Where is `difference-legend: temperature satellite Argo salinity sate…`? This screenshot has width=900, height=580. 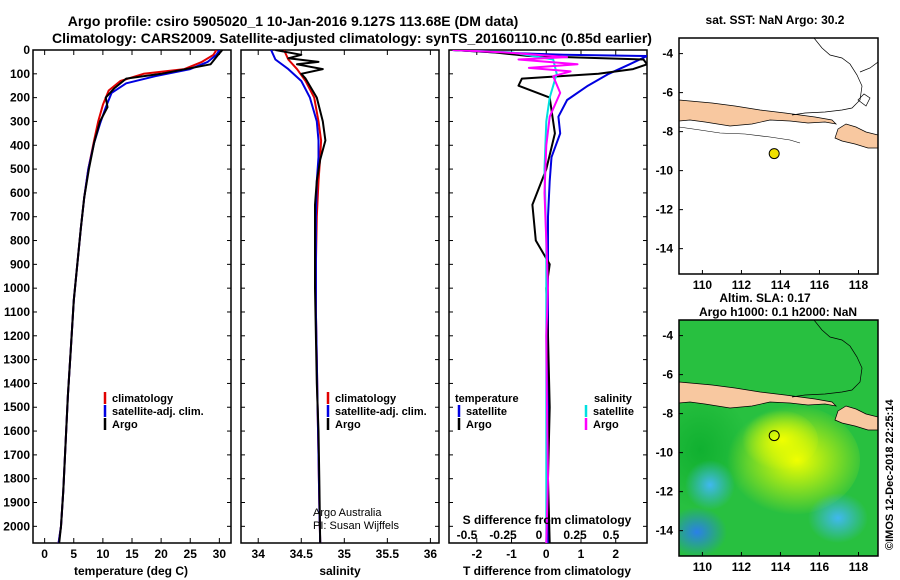
difference-legend: temperature satellite Argo salinity sate… is located at coordinates (544, 412).